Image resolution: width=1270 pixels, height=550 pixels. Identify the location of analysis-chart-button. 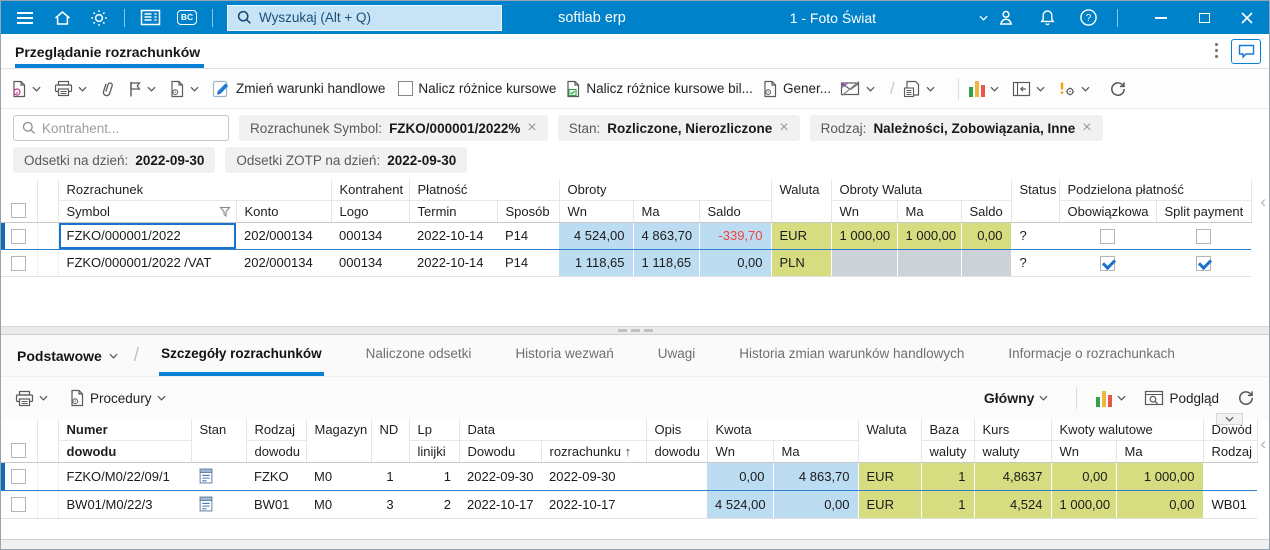
(983, 88).